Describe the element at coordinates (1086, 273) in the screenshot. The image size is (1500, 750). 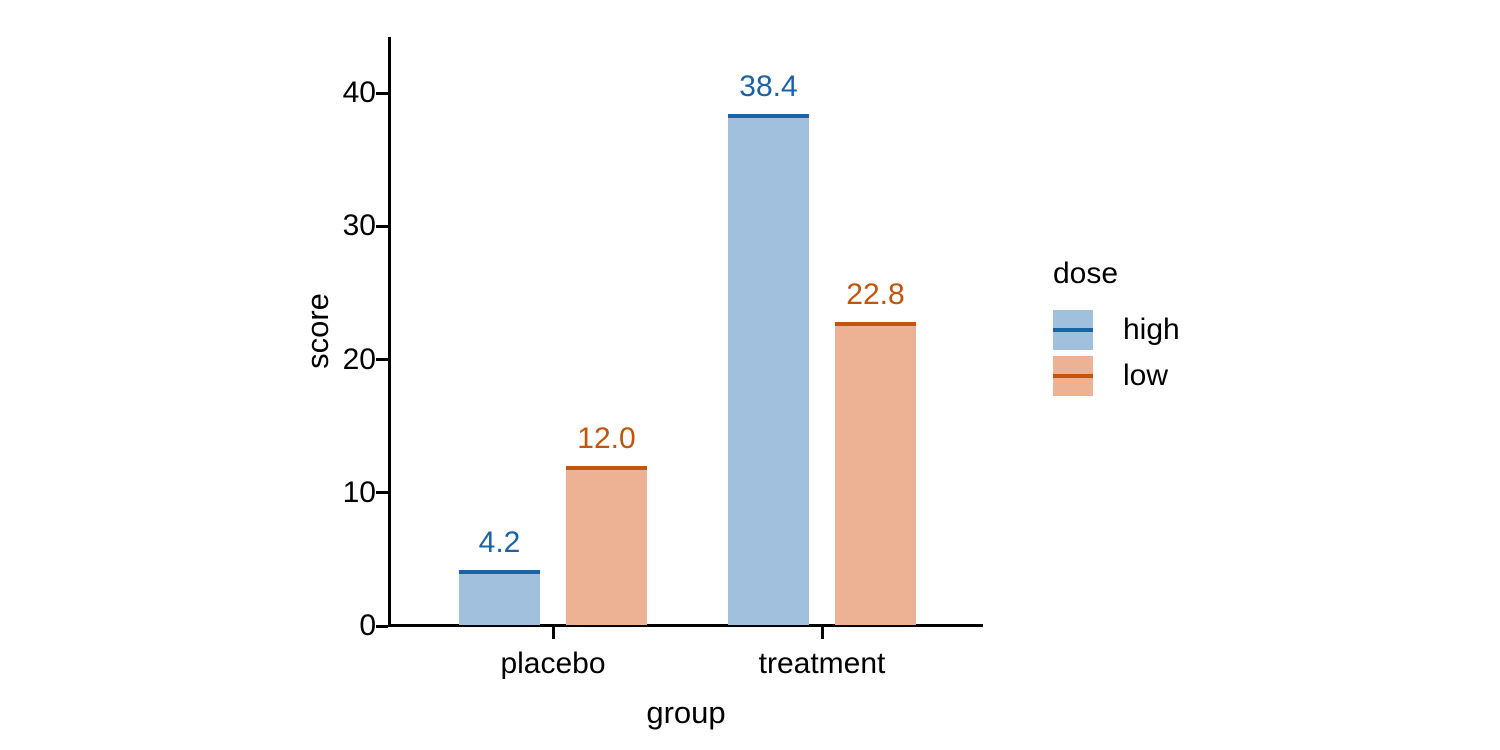
I see `legend-title: dose` at that location.